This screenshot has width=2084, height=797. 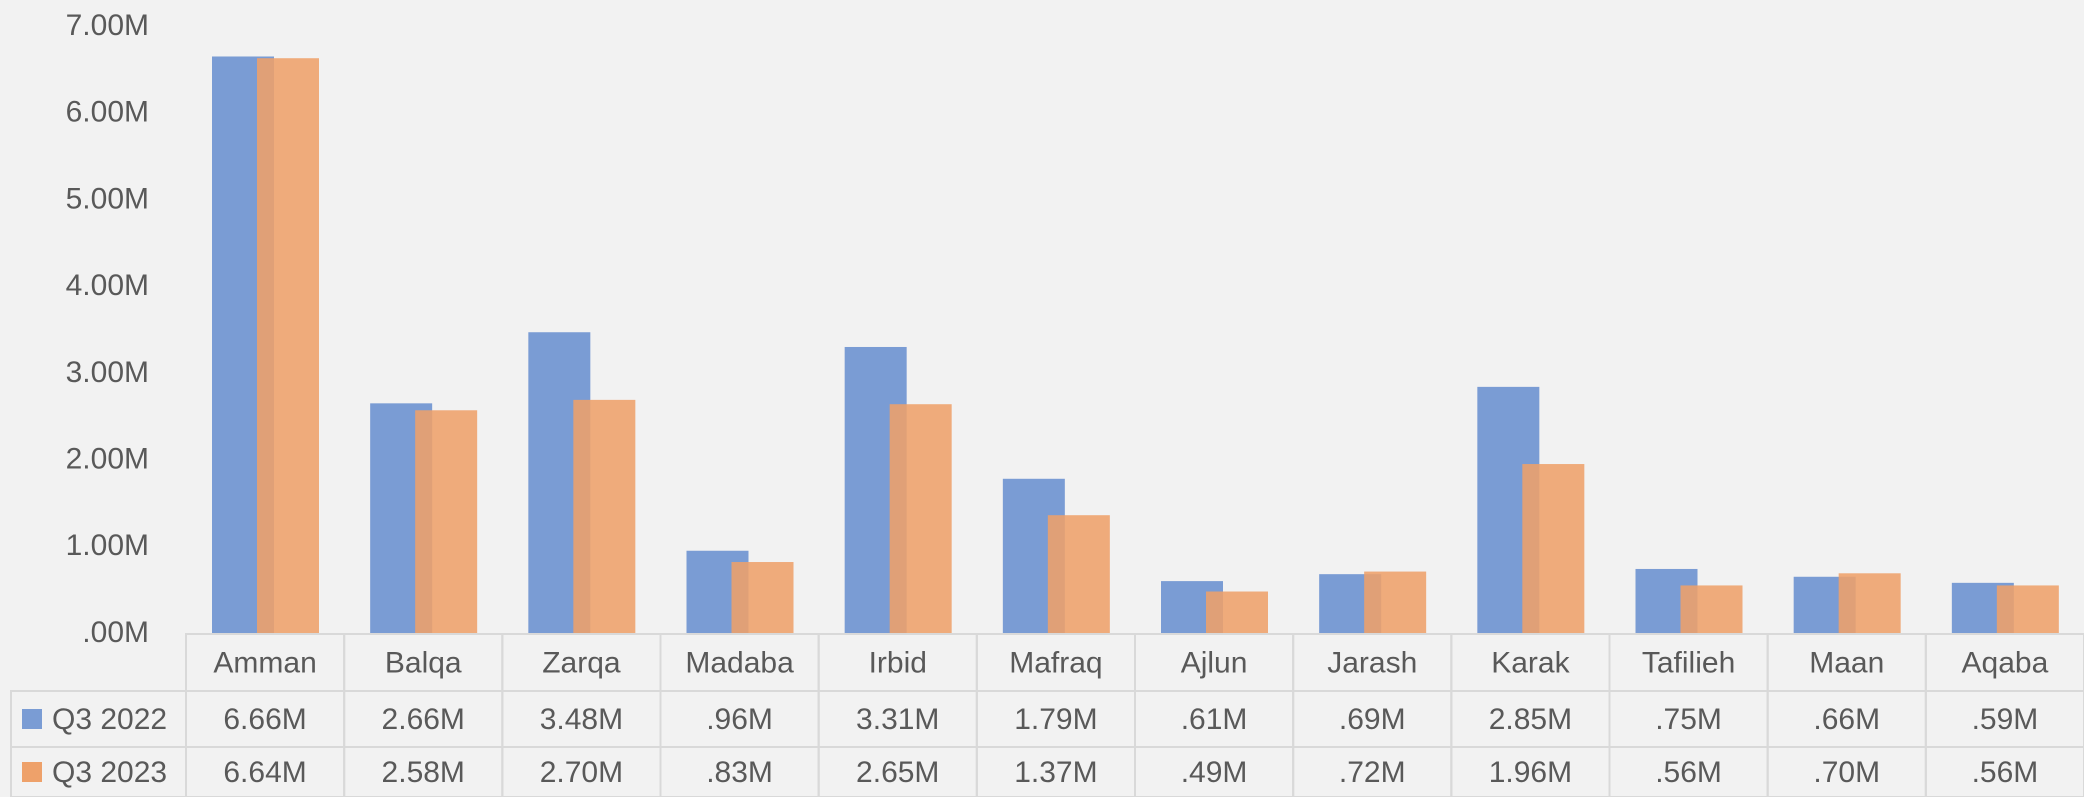 I want to click on x-tick-label: Irbid, so click(x=898, y=662).